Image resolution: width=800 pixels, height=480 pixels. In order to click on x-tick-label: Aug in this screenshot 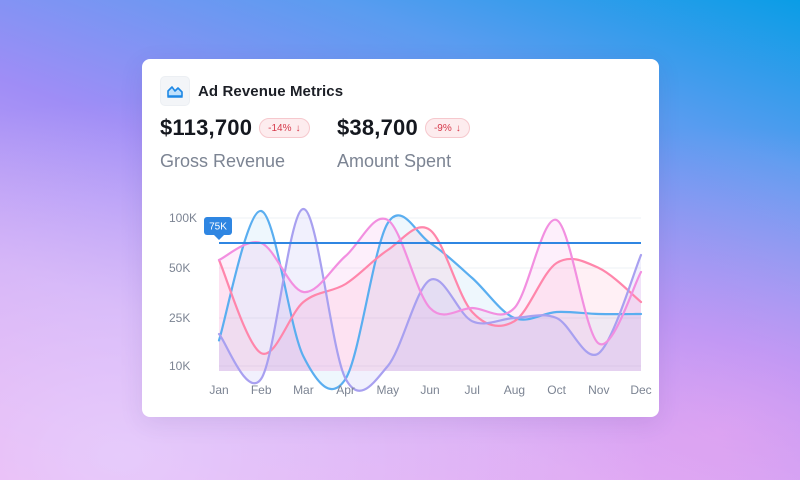, I will do `click(514, 390)`.